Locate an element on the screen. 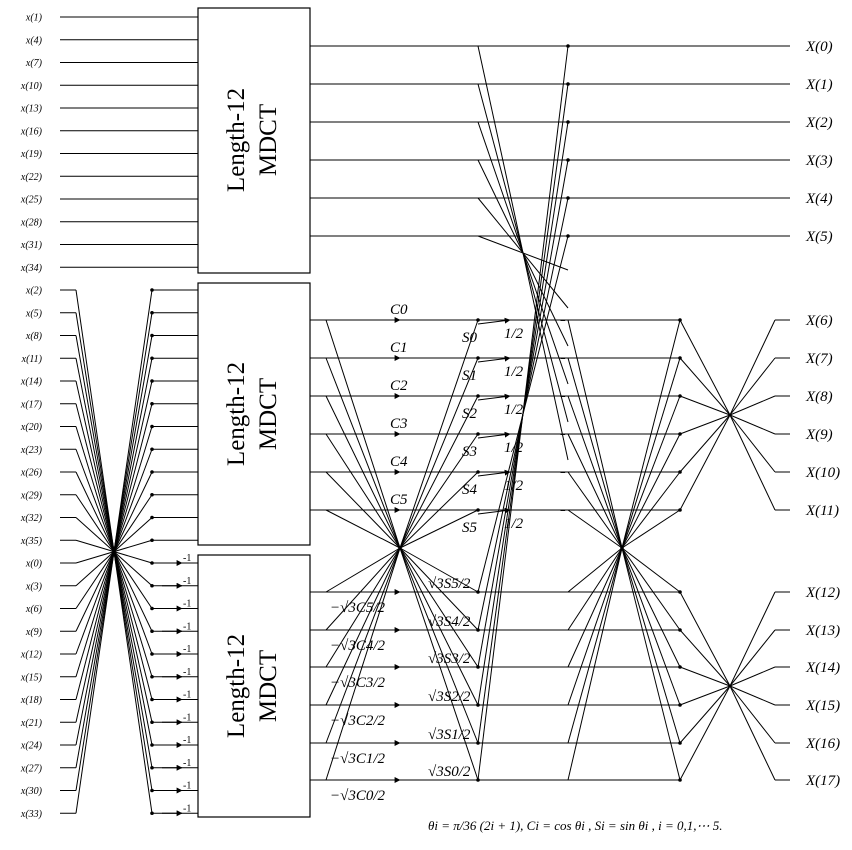 The height and width of the screenshot is (850, 852). input-label: x(35) is located at coordinates (31, 541).